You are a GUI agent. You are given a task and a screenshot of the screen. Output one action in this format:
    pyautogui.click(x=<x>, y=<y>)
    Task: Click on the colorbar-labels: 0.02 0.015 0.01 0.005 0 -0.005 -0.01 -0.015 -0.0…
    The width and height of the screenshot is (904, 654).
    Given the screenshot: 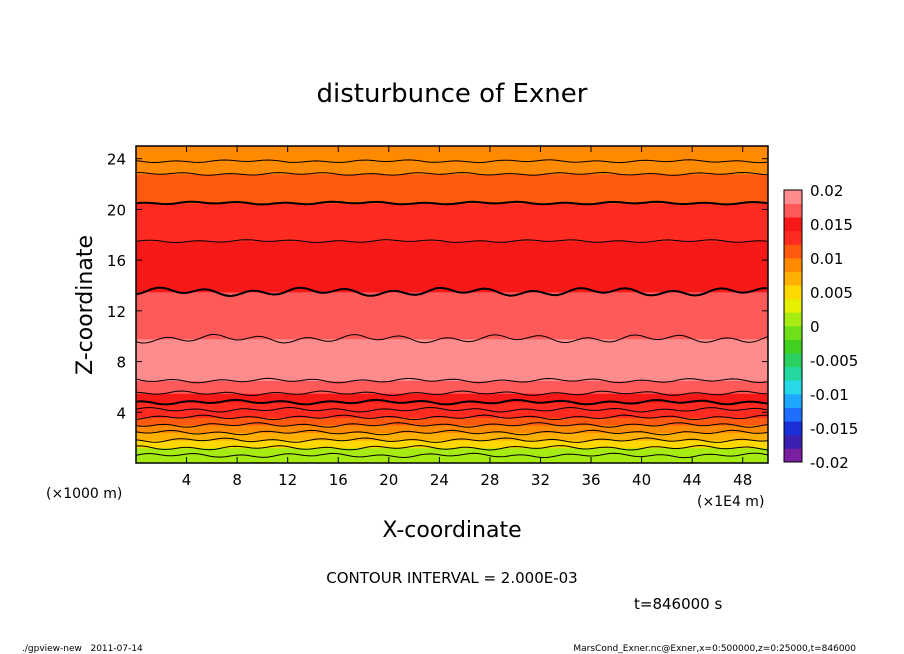 What is the action you would take?
    pyautogui.click(x=834, y=327)
    